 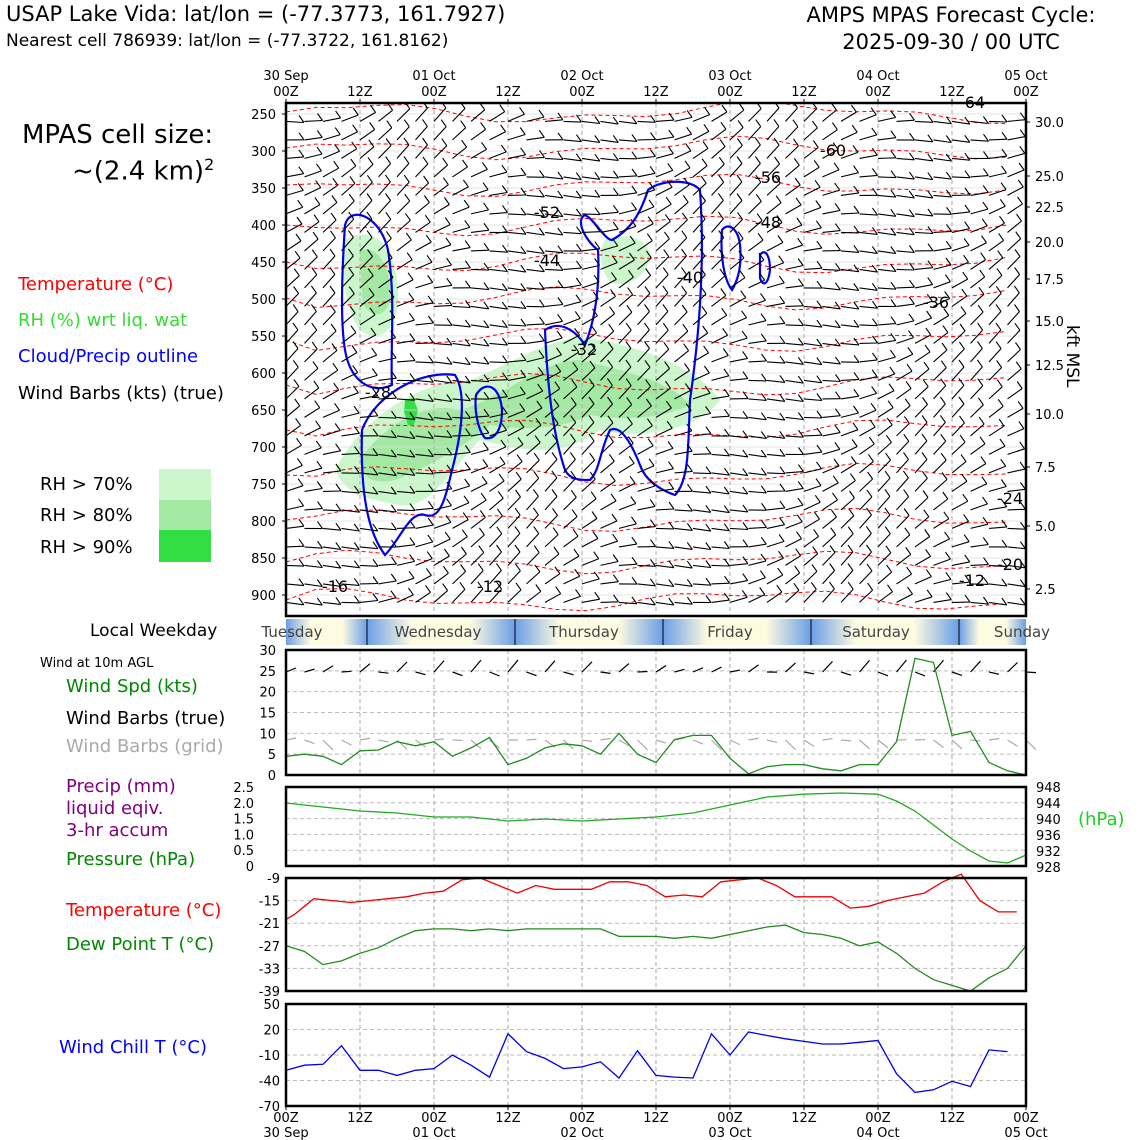 What do you see at coordinates (243, 788) in the screenshot?
I see `precip-tick: 2.5` at bounding box center [243, 788].